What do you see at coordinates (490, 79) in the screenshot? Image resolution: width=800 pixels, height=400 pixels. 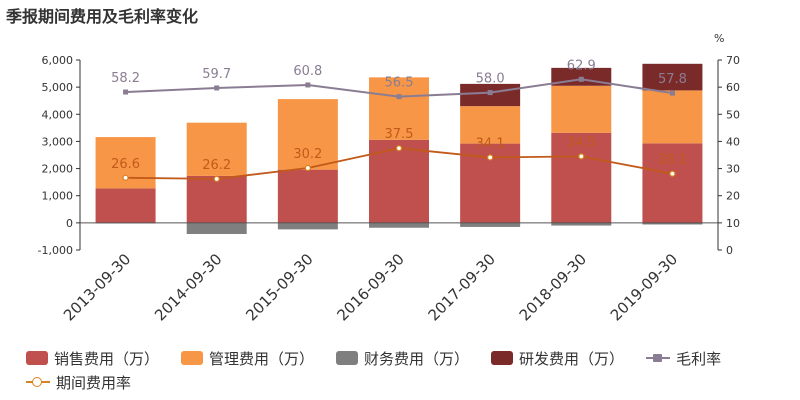 I see `gross-margin-label: 58.0` at bounding box center [490, 79].